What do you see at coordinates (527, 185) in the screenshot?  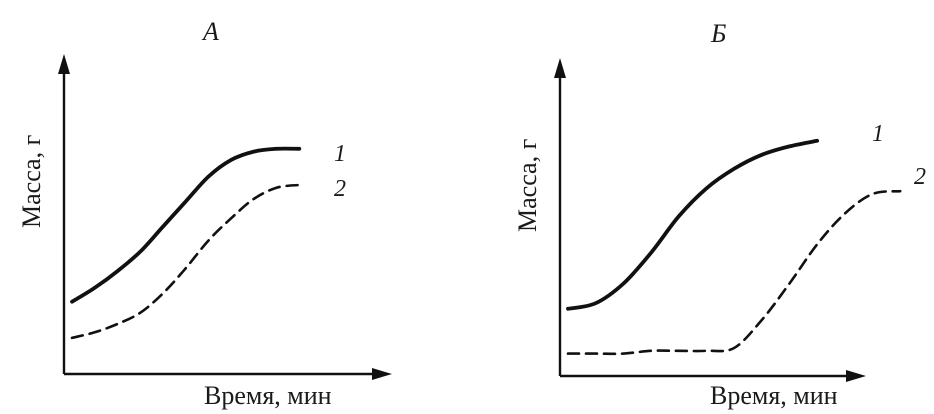 I see `panel-b-ylabel: Масса, г` at bounding box center [527, 185].